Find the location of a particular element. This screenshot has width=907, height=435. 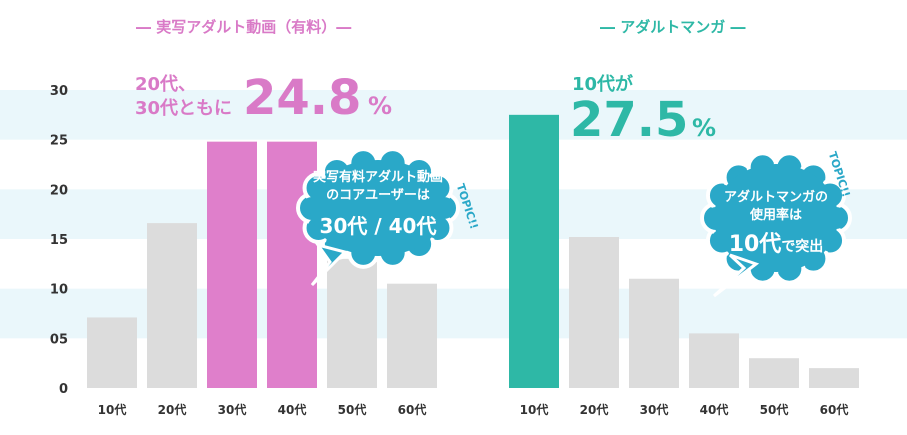

bar-manga-20代 is located at coordinates (594, 312).